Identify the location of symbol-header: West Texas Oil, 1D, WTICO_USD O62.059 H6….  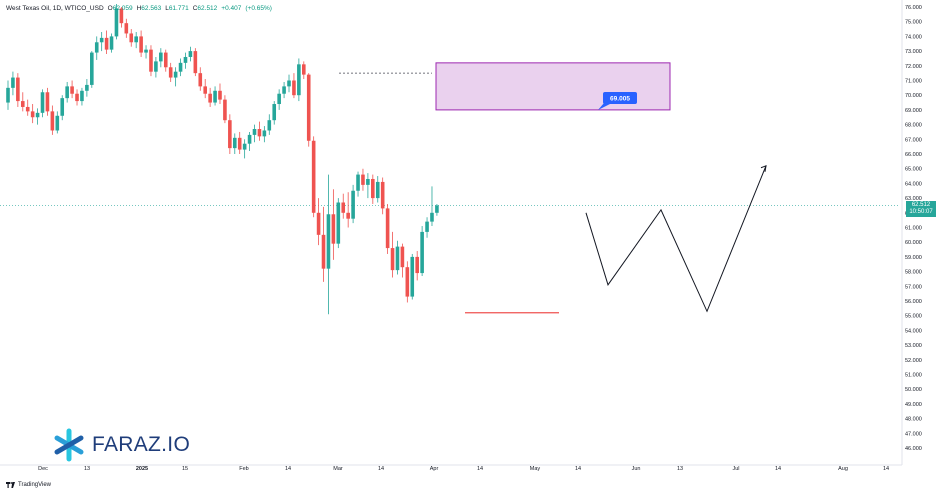
(139, 8).